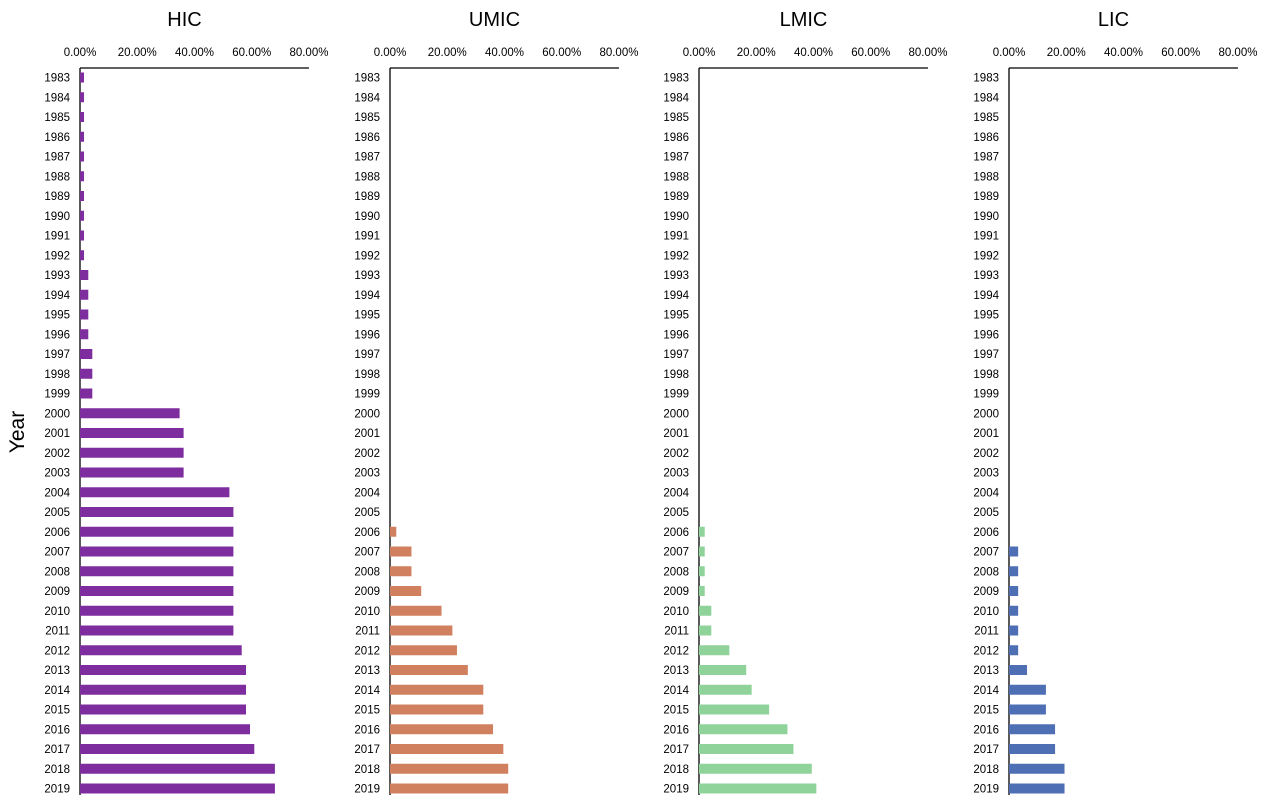 The image size is (1267, 800). Describe the element at coordinates (57, 474) in the screenshot. I see `y-tick-label: 2003` at that location.